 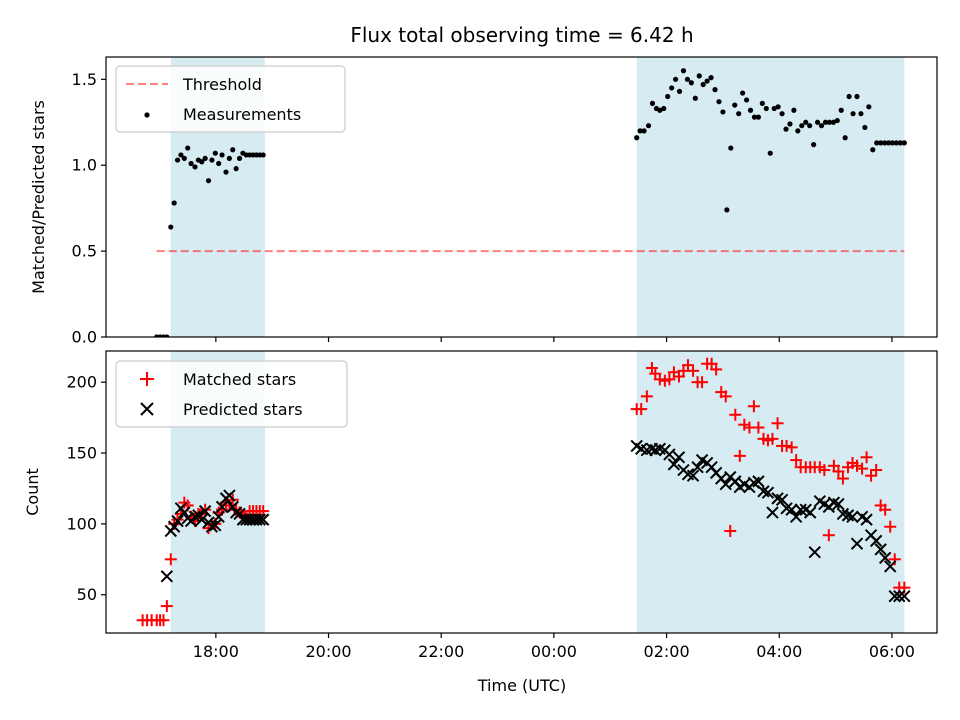 I want to click on count-x-tick-label: 02:00, so click(x=667, y=651).